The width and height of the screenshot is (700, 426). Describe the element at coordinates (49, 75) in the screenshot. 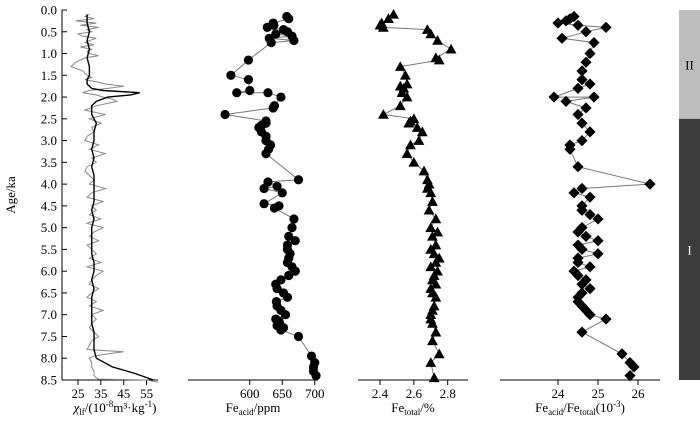

I see `y-tick-label: 1.5` at that location.